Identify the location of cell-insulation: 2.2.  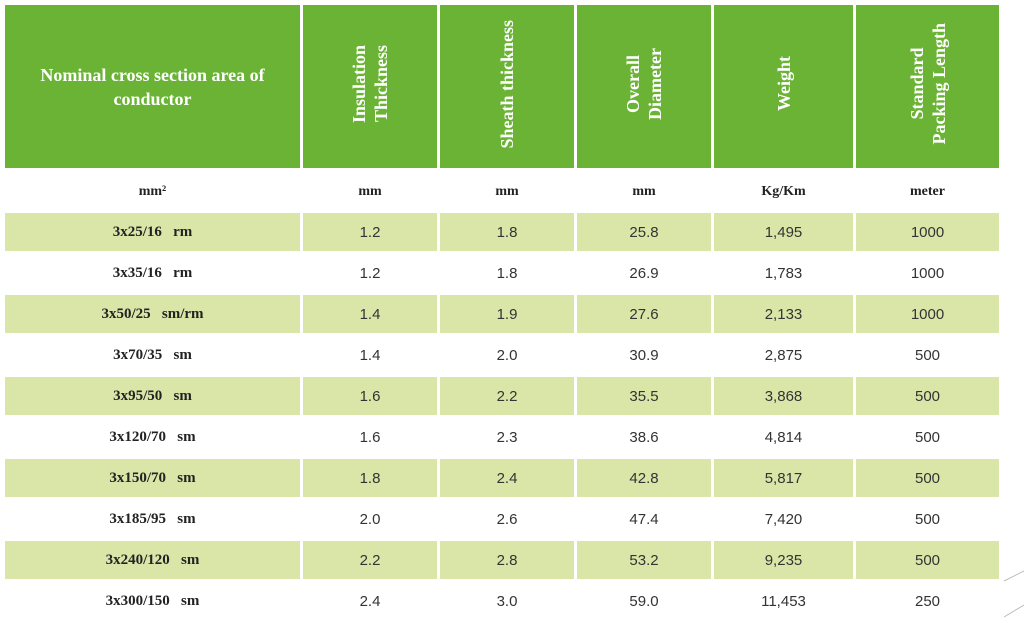
(370, 561).